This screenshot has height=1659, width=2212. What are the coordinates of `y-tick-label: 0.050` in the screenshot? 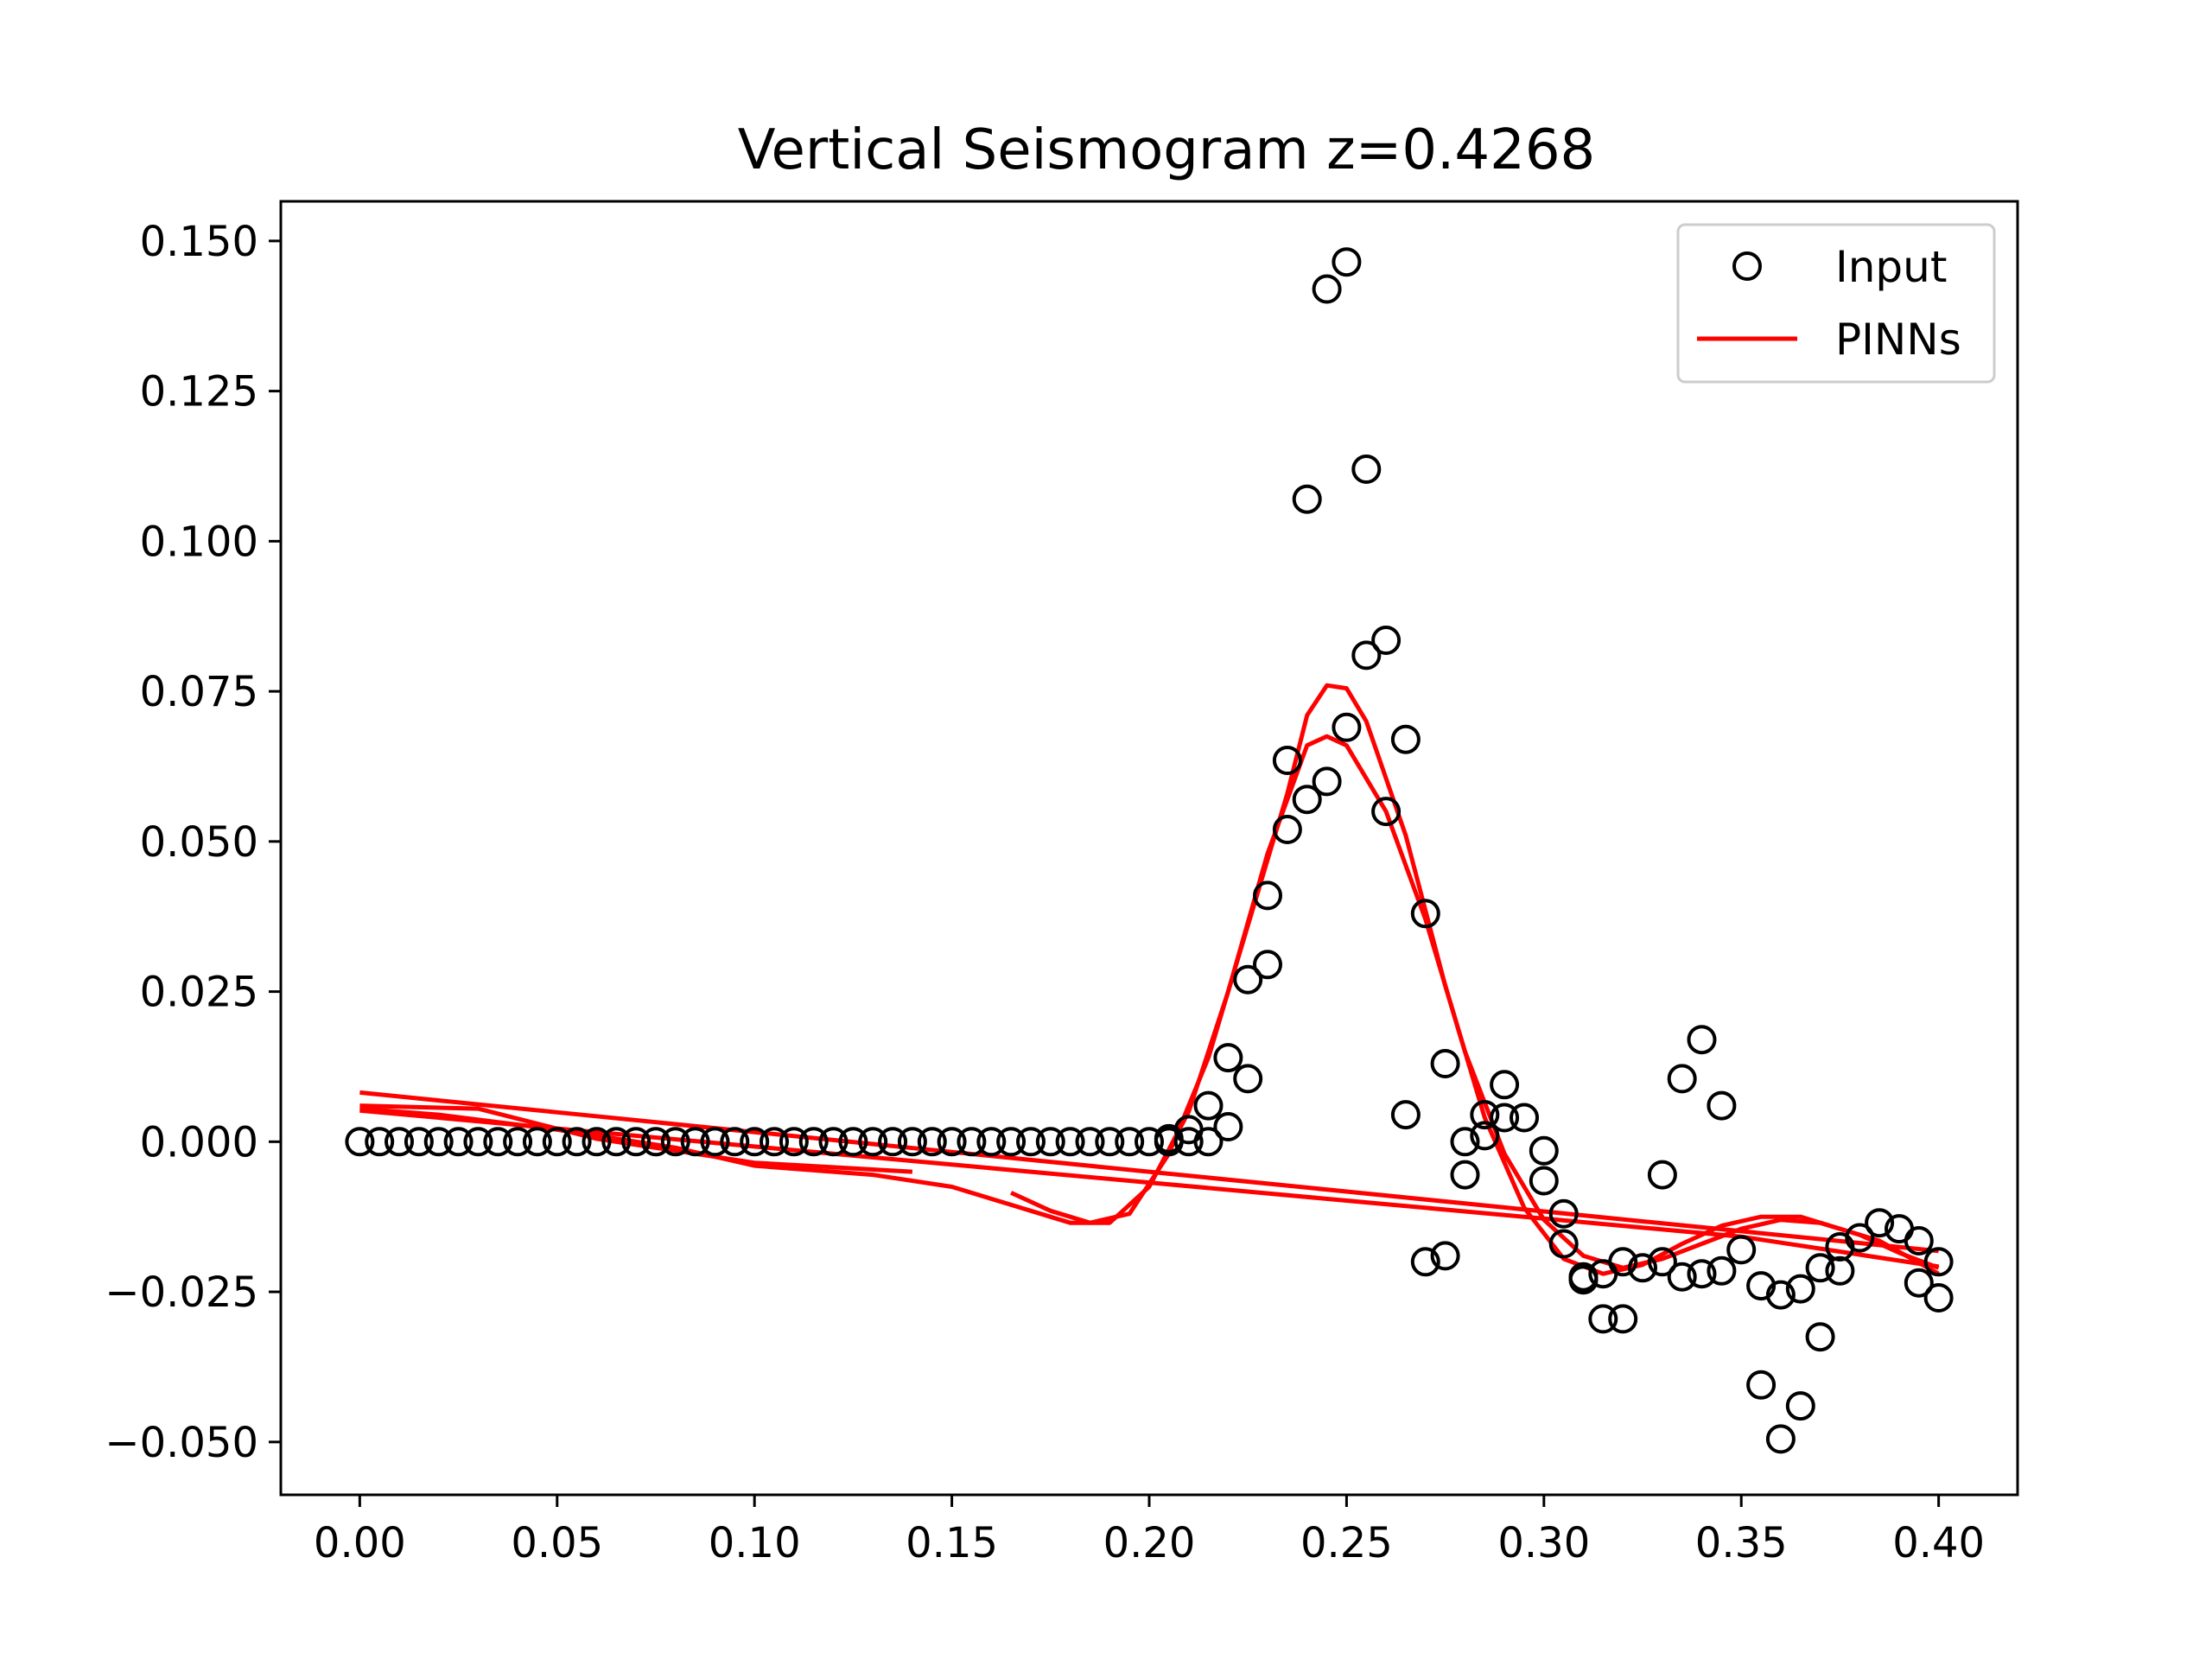 It's located at (199, 842).